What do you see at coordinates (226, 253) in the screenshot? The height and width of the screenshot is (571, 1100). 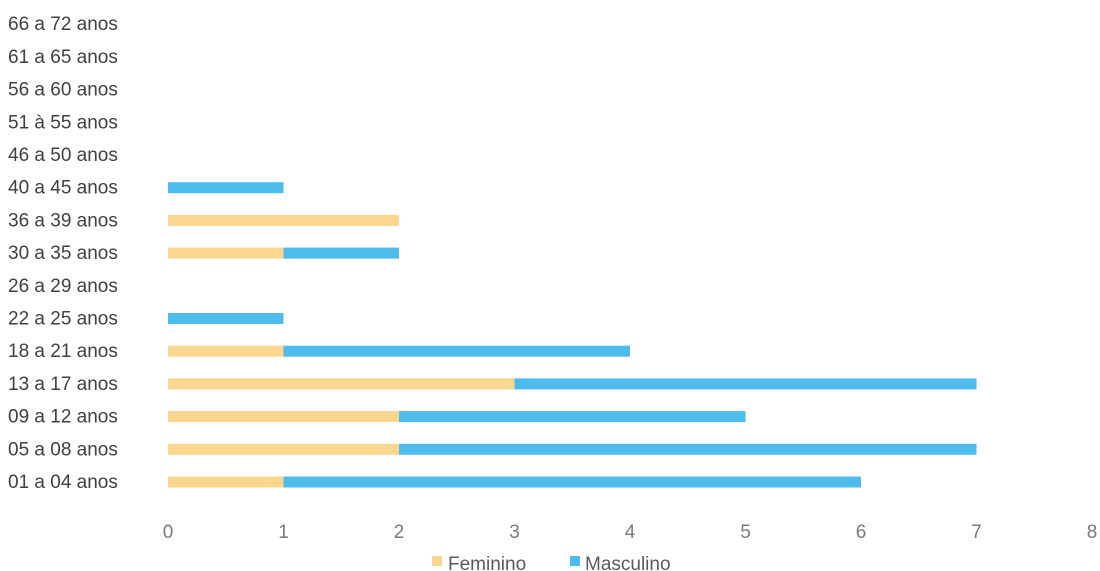 I see `bar-feminino-30-a-35-anos` at bounding box center [226, 253].